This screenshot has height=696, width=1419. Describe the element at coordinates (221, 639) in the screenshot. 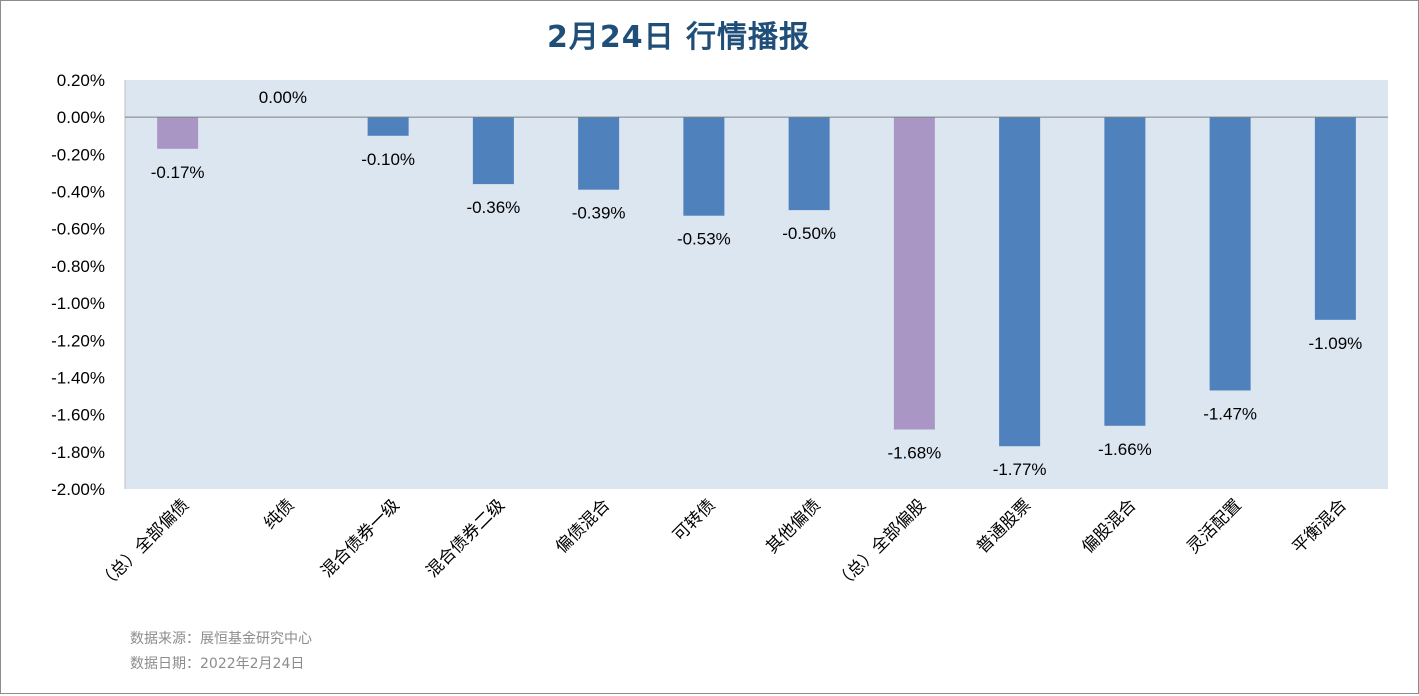

I see `source-note: 数据来源：展恒基金研究中心` at that location.